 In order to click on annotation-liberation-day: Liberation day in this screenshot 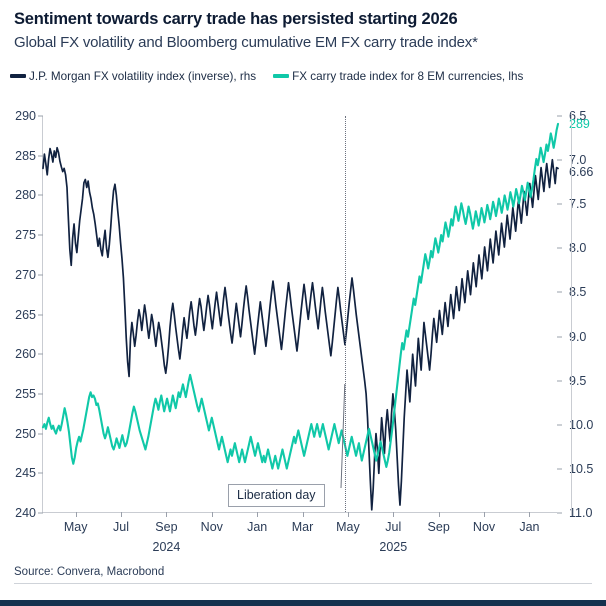, I will do `click(276, 495)`.